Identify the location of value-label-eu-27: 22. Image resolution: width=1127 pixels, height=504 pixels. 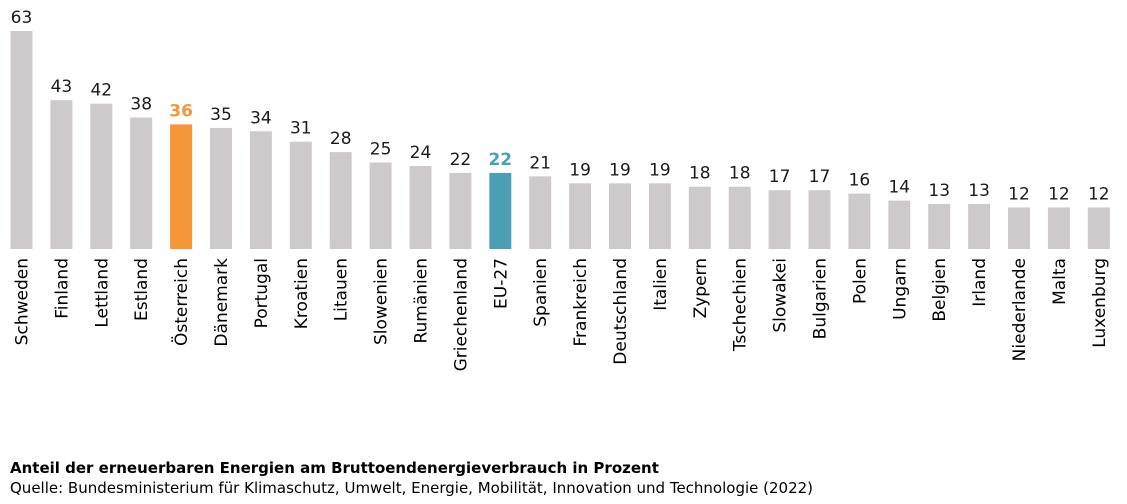
(500, 160).